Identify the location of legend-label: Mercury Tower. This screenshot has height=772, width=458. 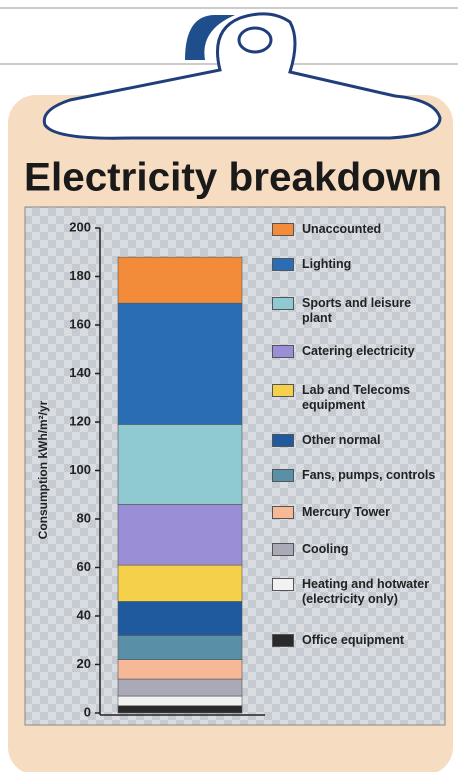
(346, 512).